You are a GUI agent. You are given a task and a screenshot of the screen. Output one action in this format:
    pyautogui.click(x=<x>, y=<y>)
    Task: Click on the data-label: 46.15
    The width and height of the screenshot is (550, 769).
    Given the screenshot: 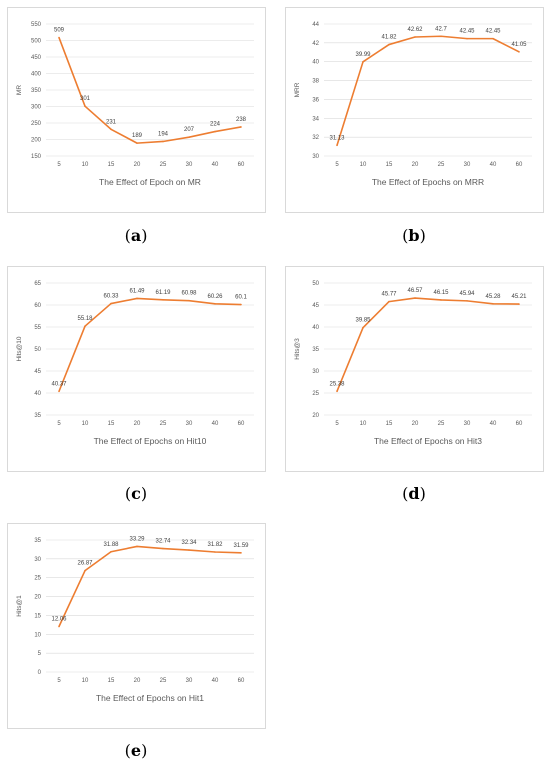 What is the action you would take?
    pyautogui.click(x=441, y=293)
    